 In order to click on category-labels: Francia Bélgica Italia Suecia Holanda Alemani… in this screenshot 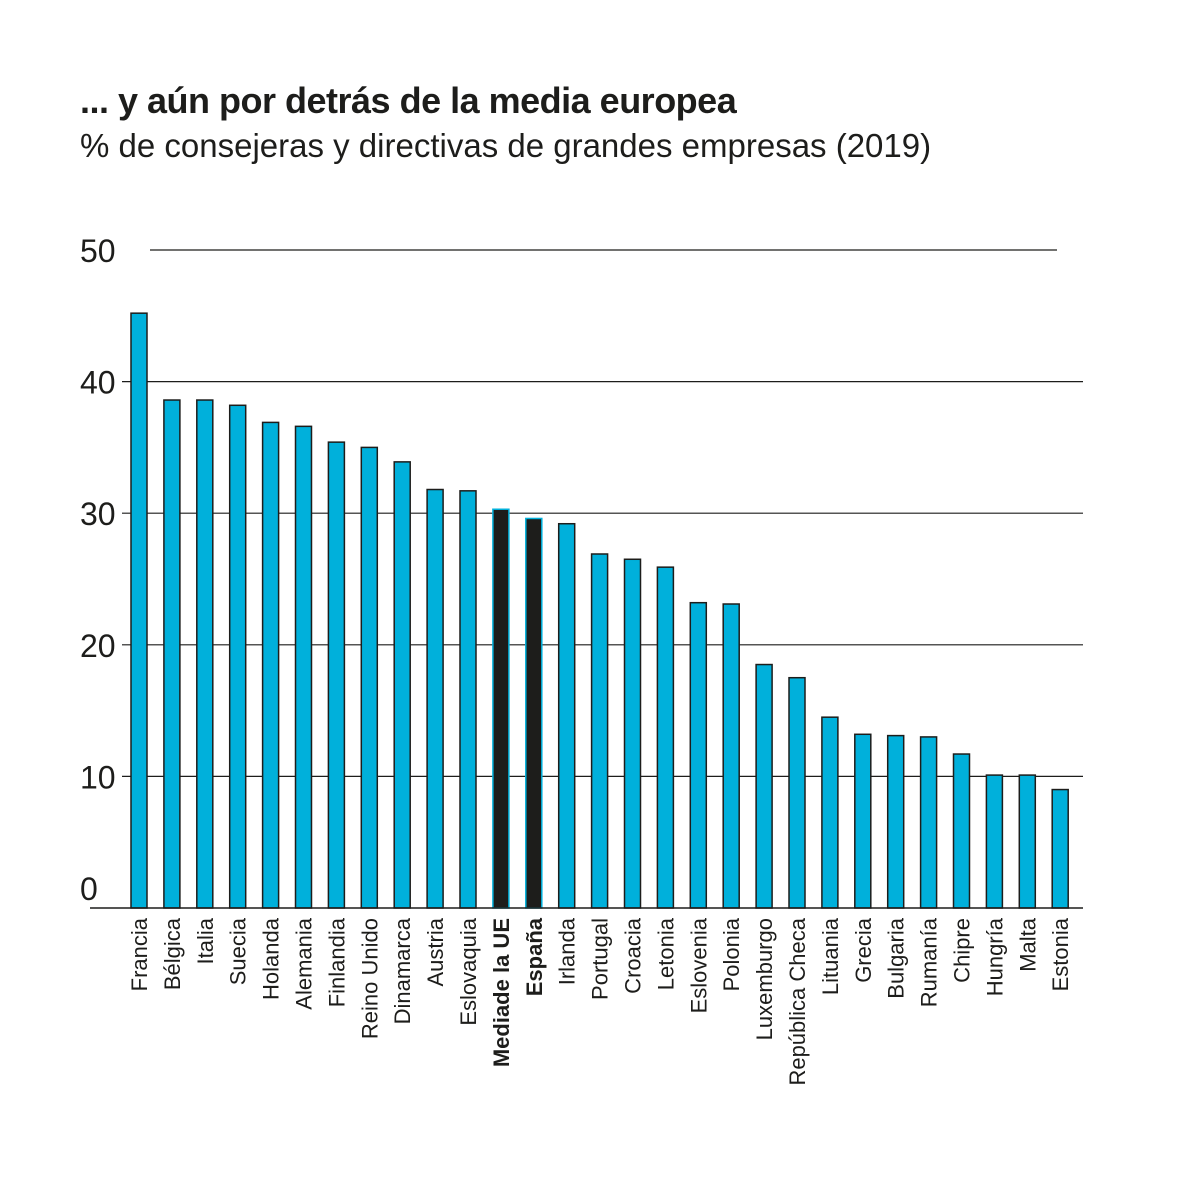, I will do `click(600, 1001)`.